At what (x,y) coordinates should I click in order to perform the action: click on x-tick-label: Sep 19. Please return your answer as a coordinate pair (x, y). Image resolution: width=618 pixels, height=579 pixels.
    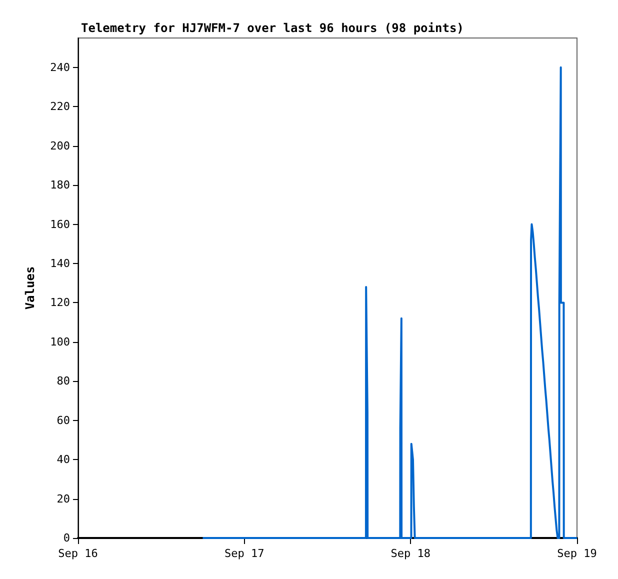
    Looking at the image, I should click on (577, 553).